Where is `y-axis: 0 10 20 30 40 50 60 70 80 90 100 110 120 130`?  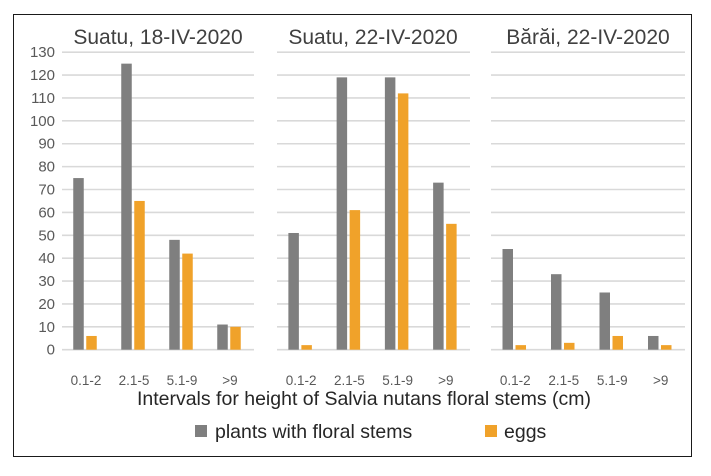 y-axis: 0 10 20 30 40 50 60 70 80 90 100 110 120 130 is located at coordinates (42, 201).